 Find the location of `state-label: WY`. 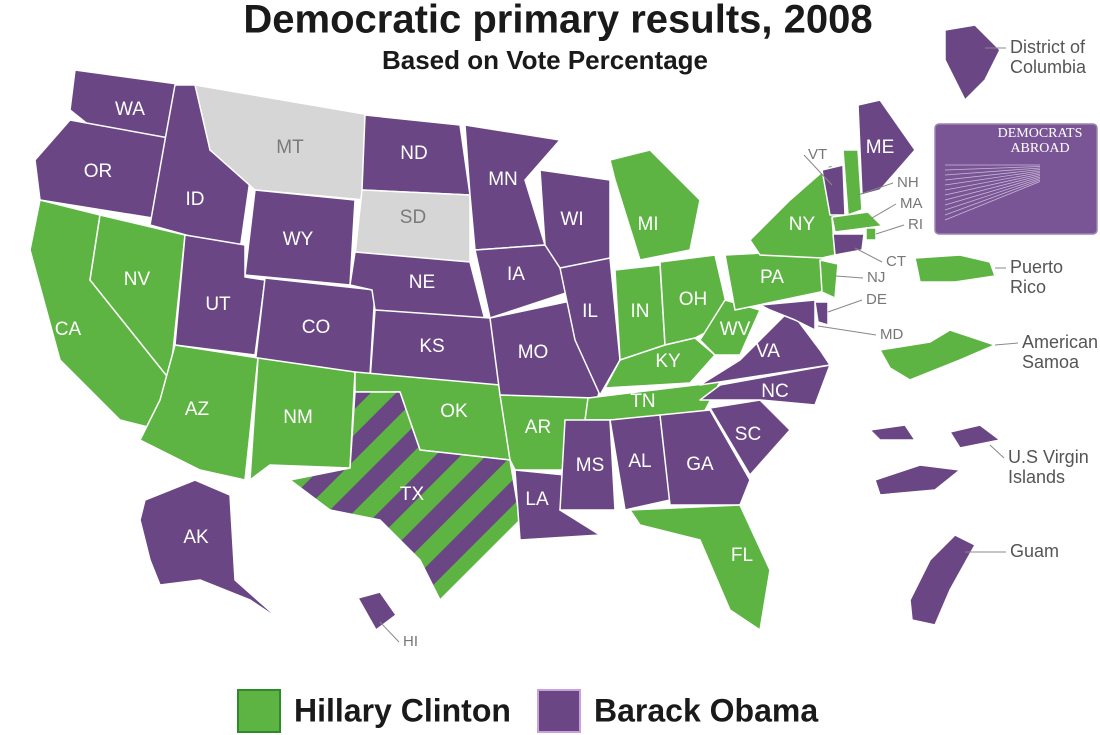

state-label: WY is located at coordinates (298, 239).